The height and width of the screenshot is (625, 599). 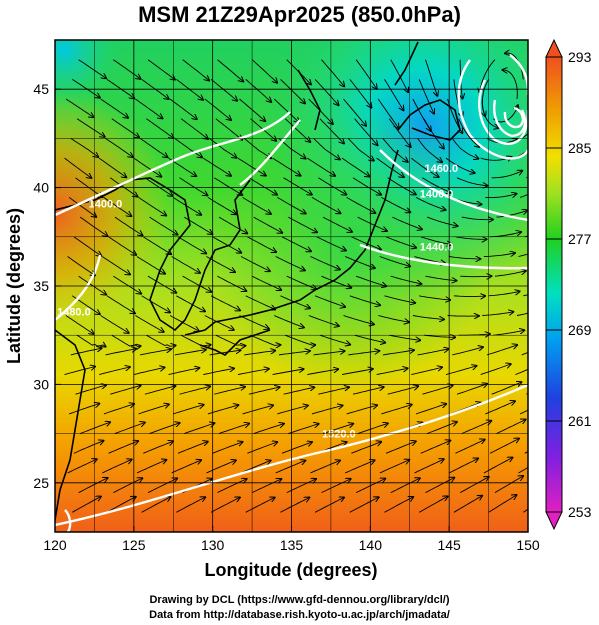 What do you see at coordinates (371, 545) in the screenshot?
I see `x-tick-label: 140` at bounding box center [371, 545].